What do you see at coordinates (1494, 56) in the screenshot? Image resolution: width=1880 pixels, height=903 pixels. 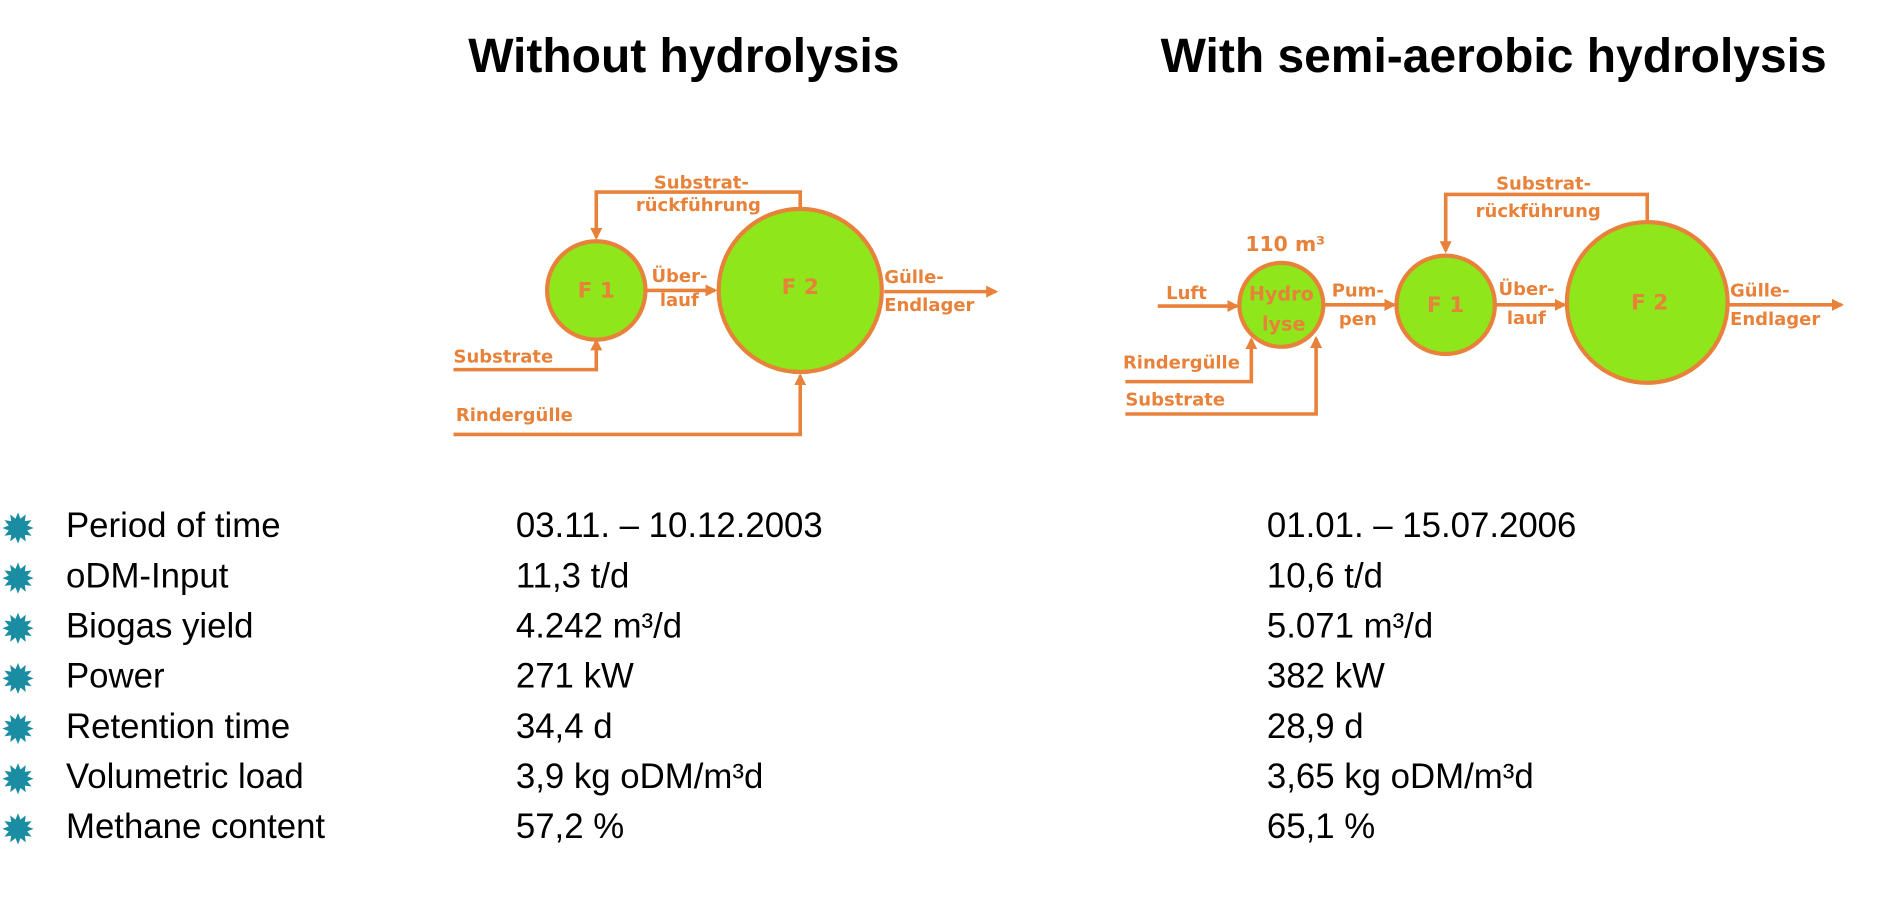 I see `title: With semi-aerobic hydrolysis` at bounding box center [1494, 56].